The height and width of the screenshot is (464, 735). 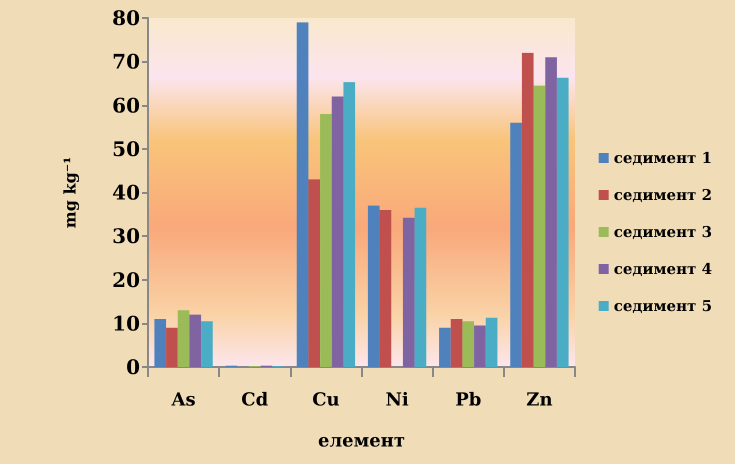 What do you see at coordinates (539, 400) in the screenshot?
I see `x-tick-label: Zn` at bounding box center [539, 400].